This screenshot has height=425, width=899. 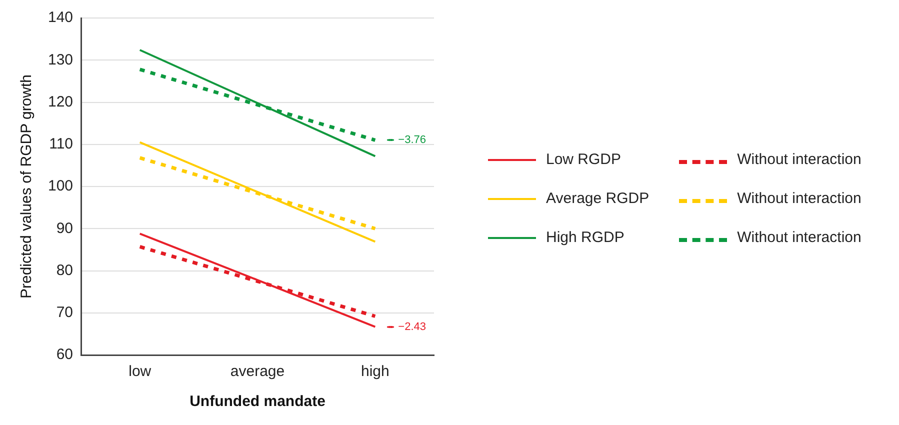 I want to click on y-tick-label: 60, so click(x=65, y=355).